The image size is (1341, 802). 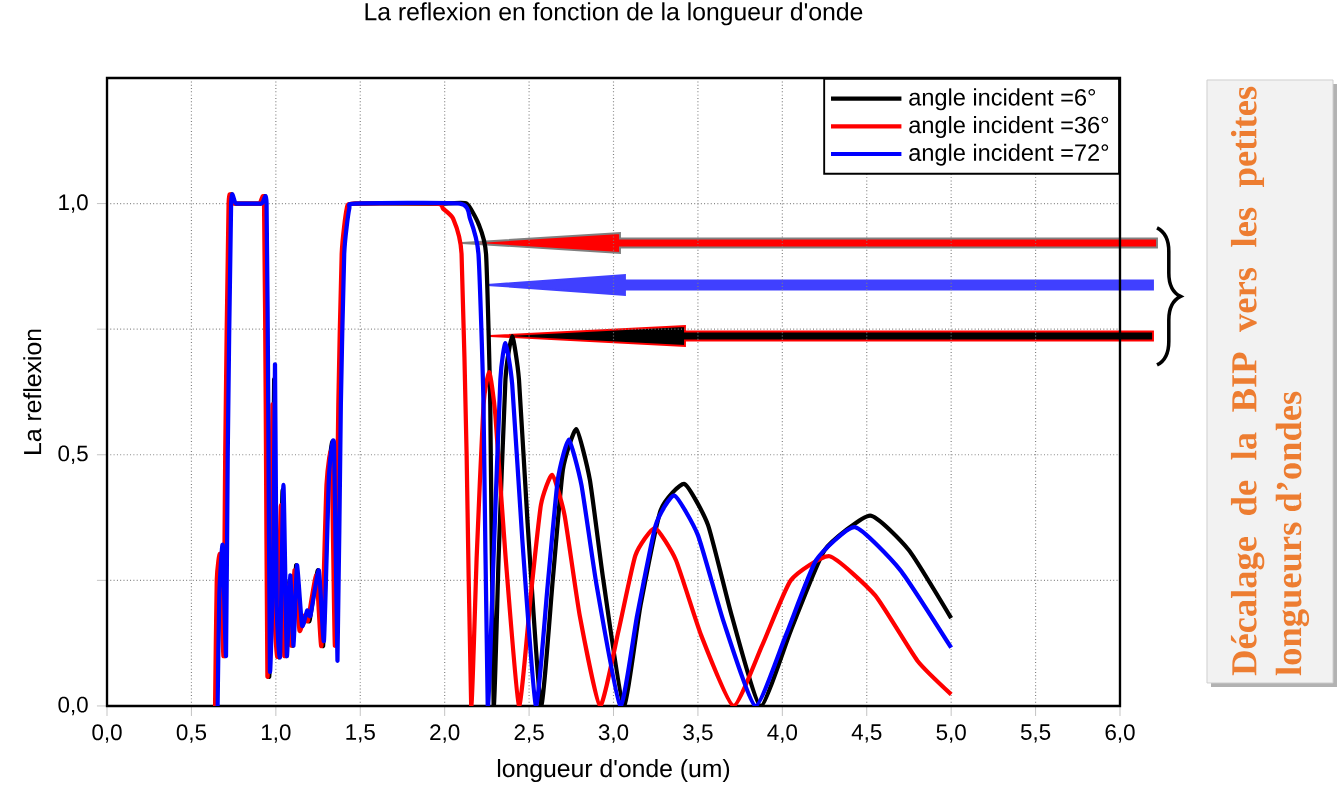 I want to click on x-tick-label: 3,0, so click(x=613, y=733).